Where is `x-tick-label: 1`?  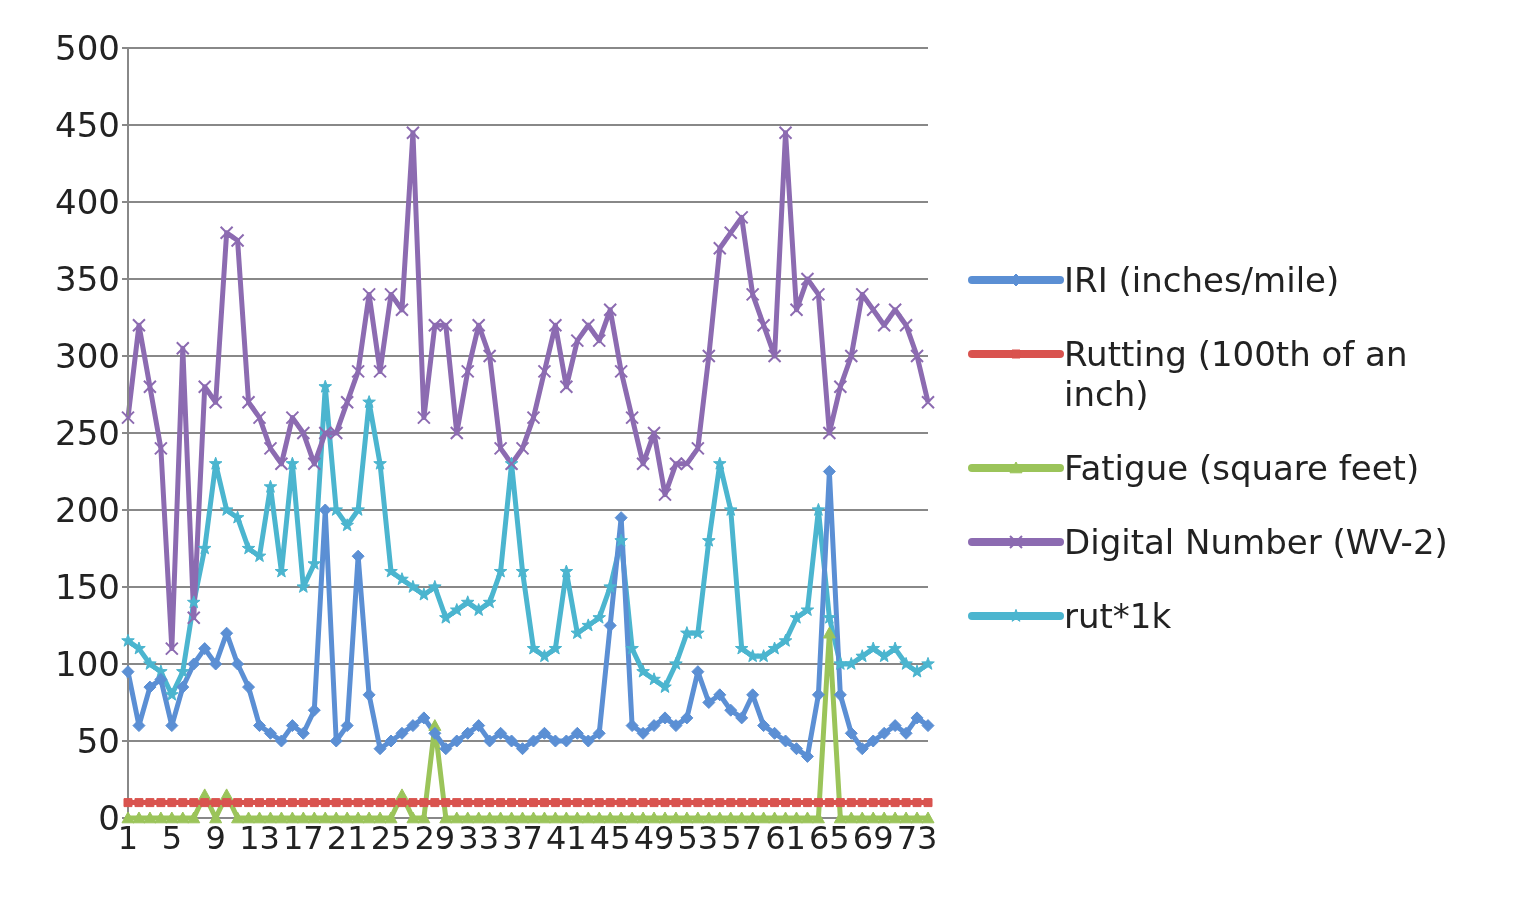
x-tick-label: 1 is located at coordinates (128, 837).